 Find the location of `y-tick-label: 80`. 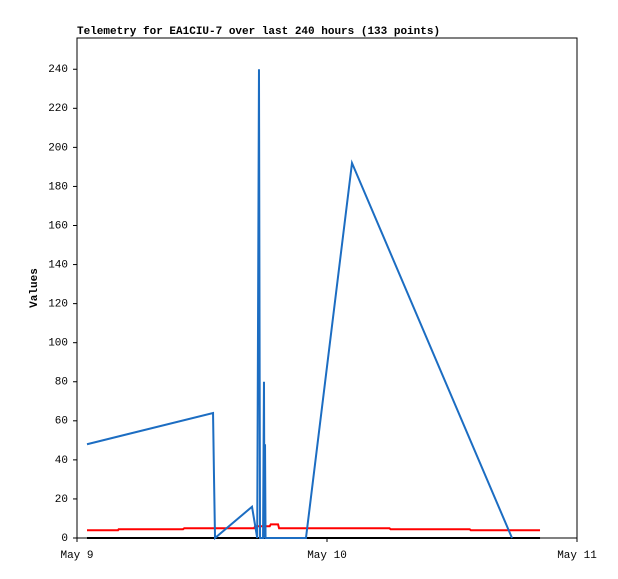

y-tick-label: 80 is located at coordinates (61, 383).